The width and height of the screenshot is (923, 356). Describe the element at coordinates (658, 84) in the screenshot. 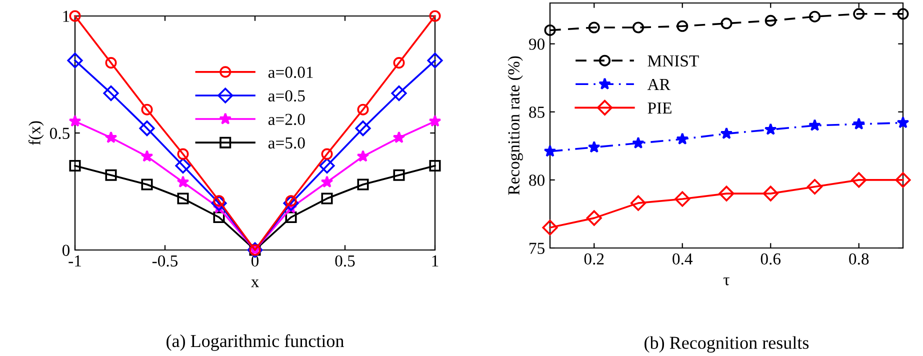

I see `legend-label: AR` at that location.